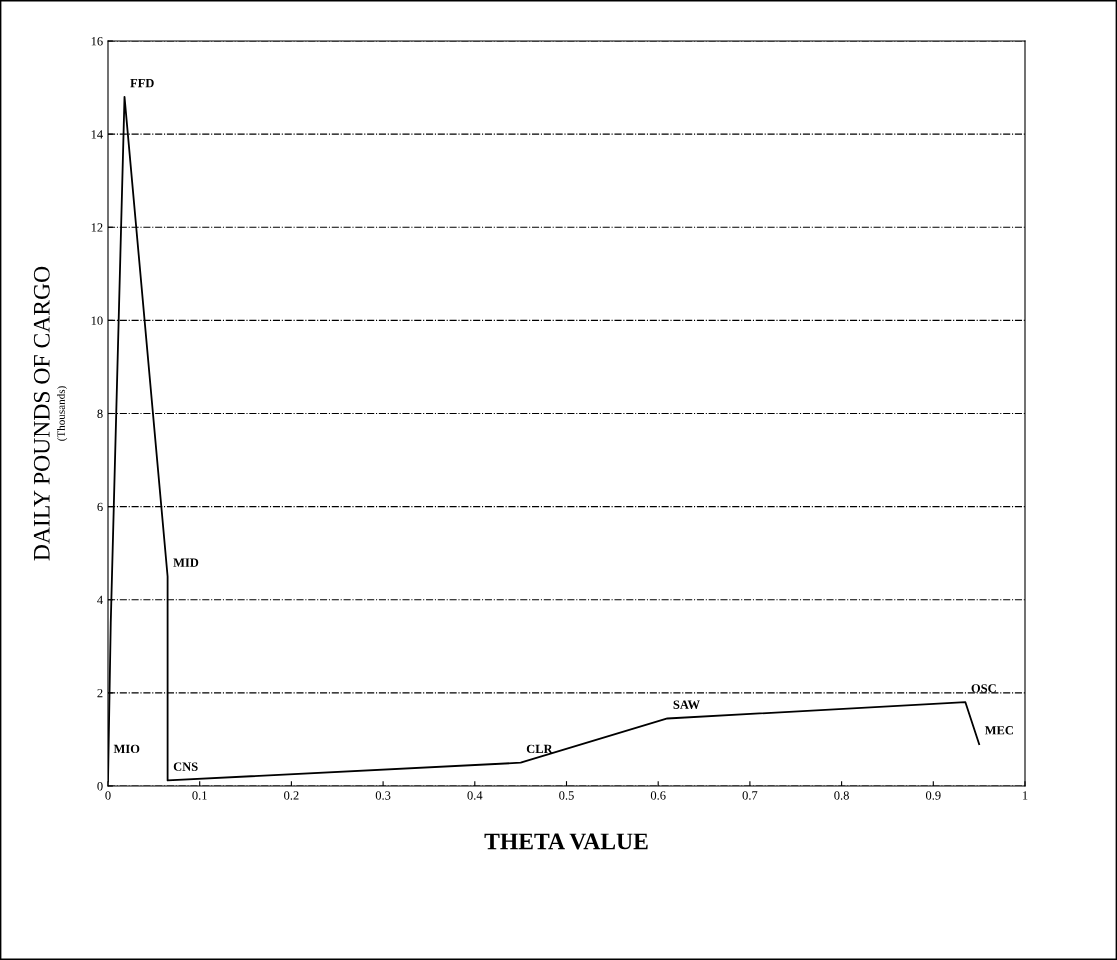  I want to click on annotation: MIO, so click(126, 749).